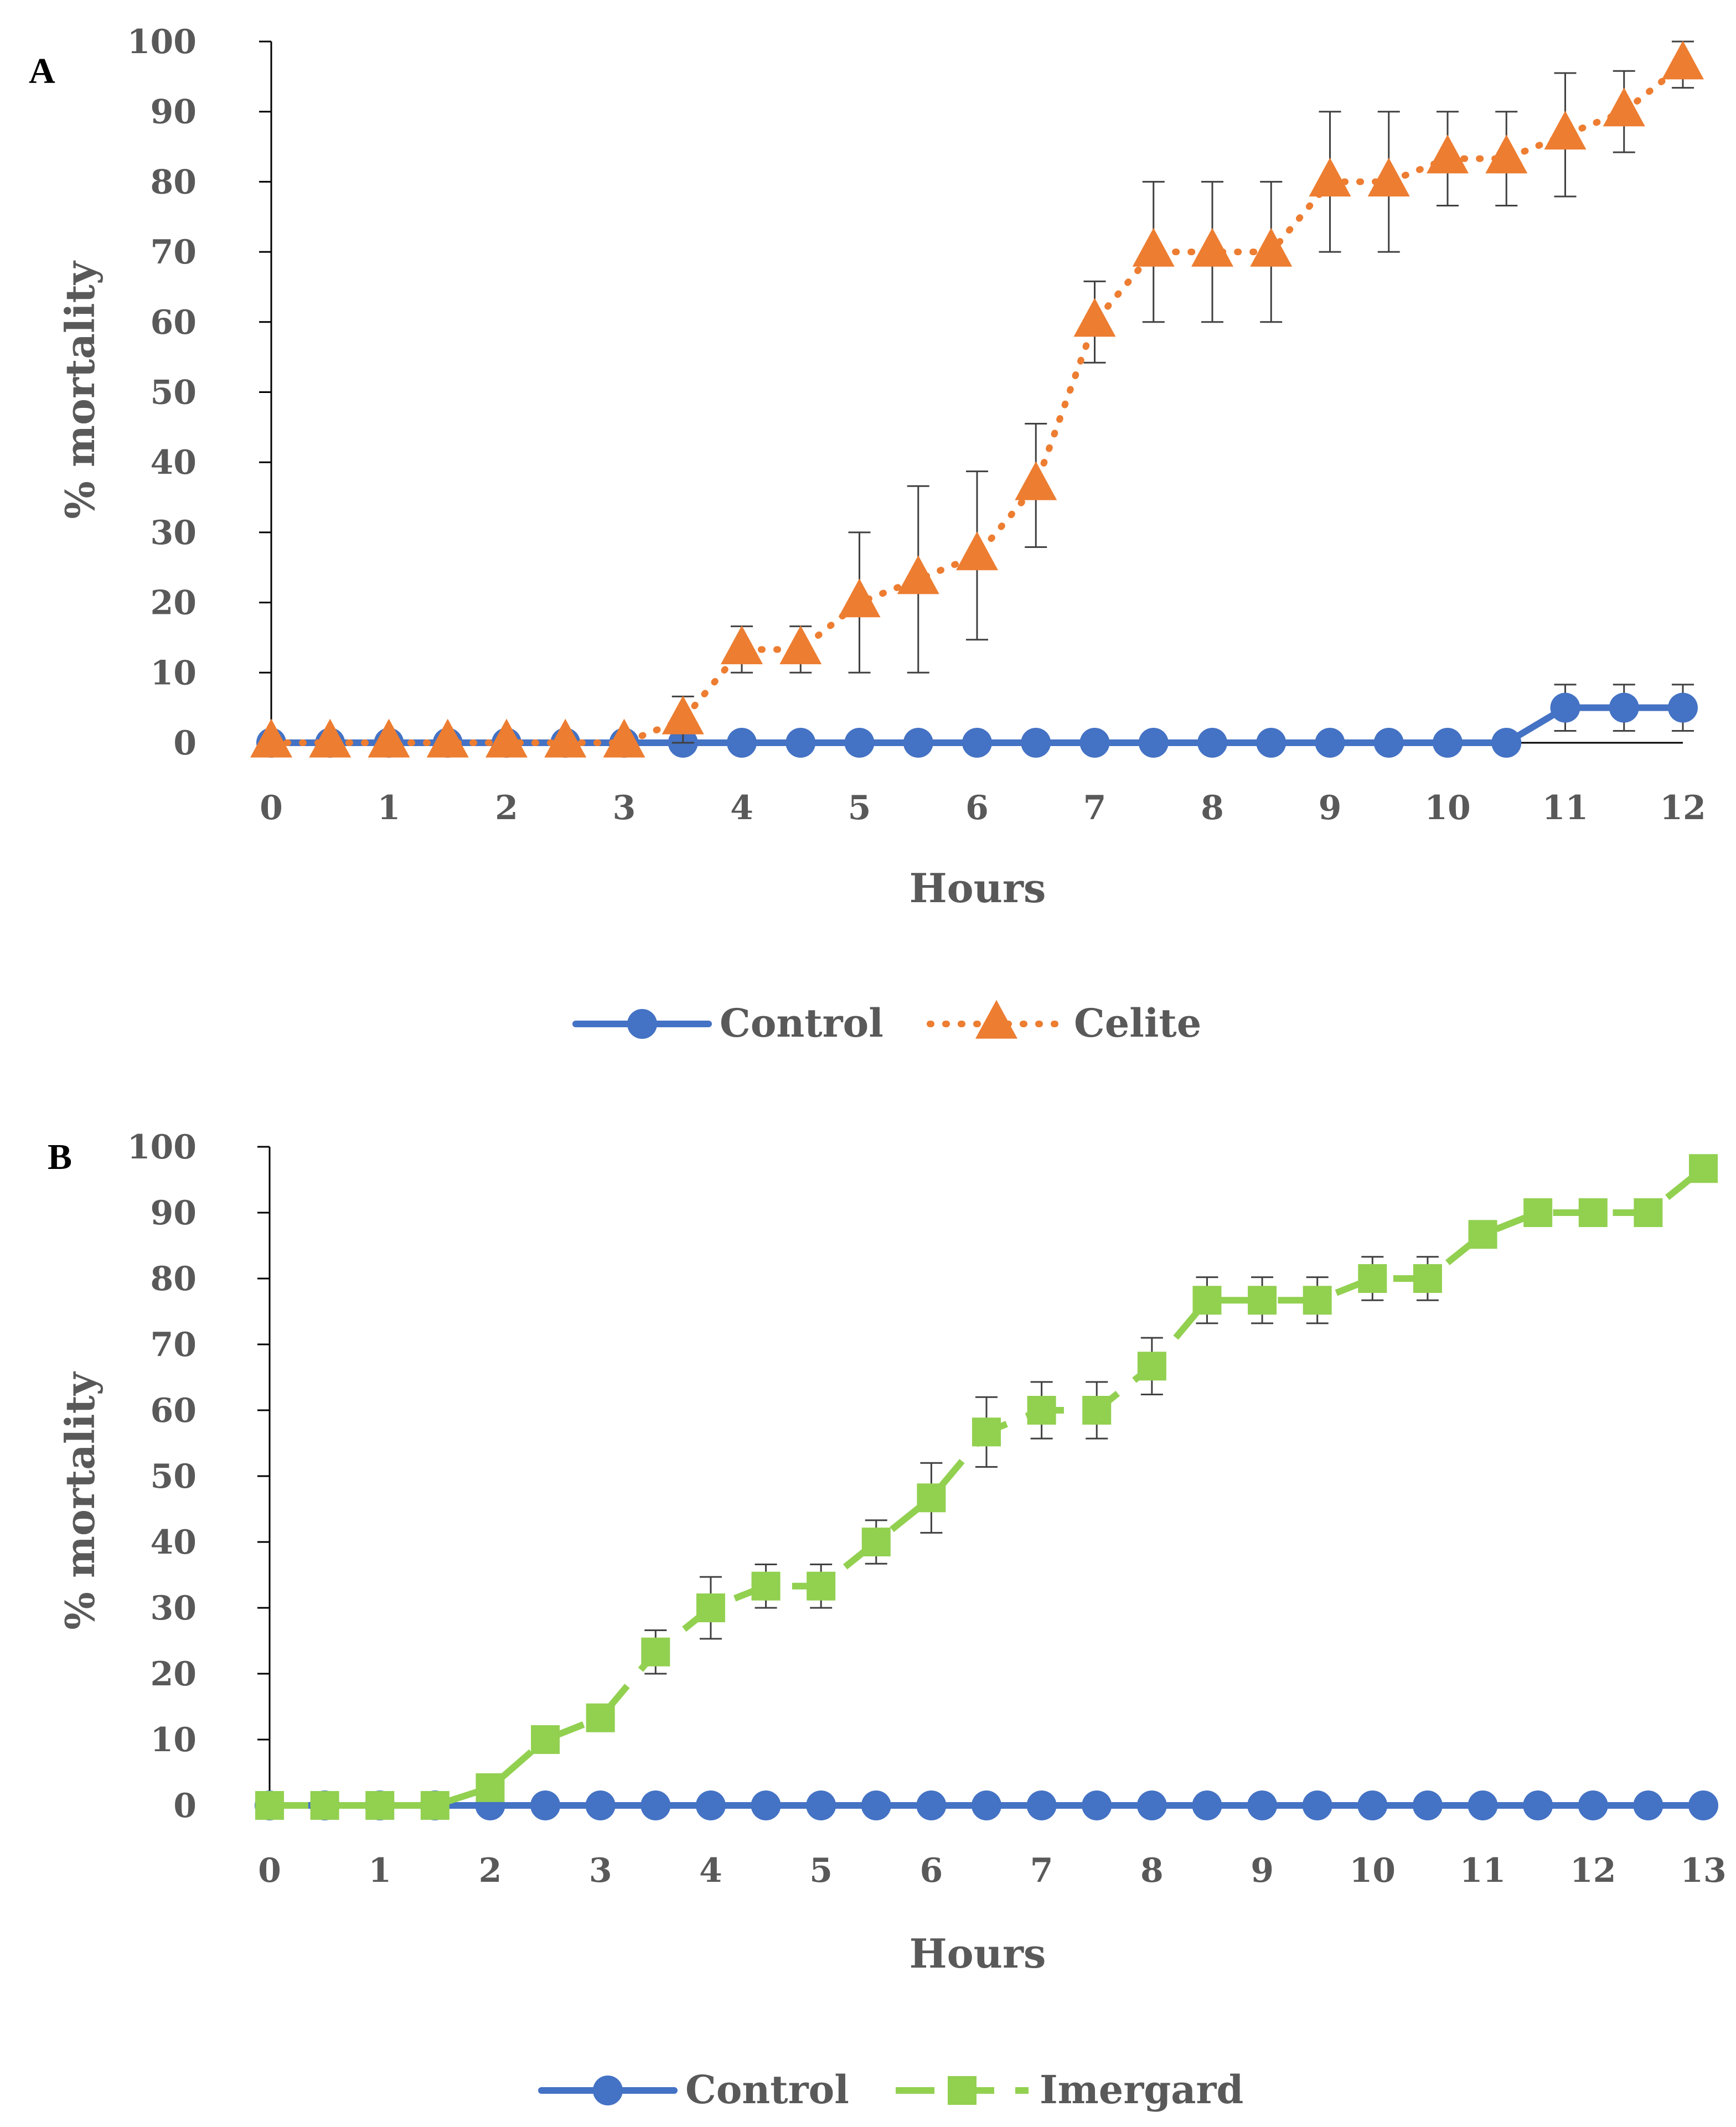 This screenshot has width=1736, height=2127. I want to click on panel-a-y-tick-label: 40, so click(174, 462).